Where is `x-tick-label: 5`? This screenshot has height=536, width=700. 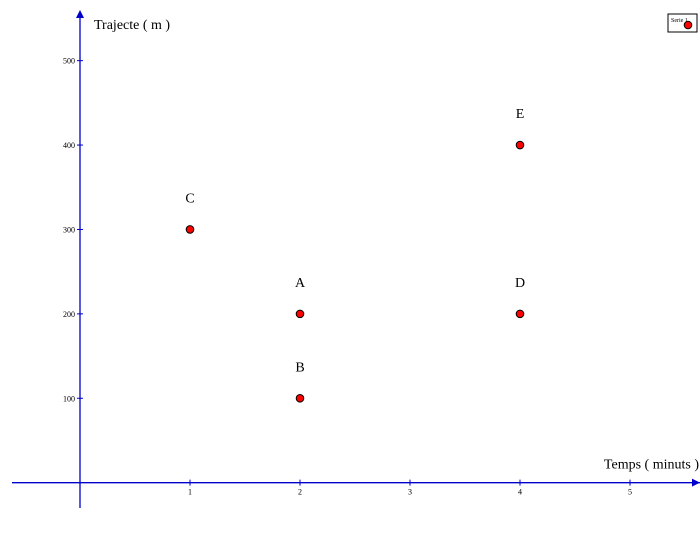
x-tick-label: 5 is located at coordinates (630, 492).